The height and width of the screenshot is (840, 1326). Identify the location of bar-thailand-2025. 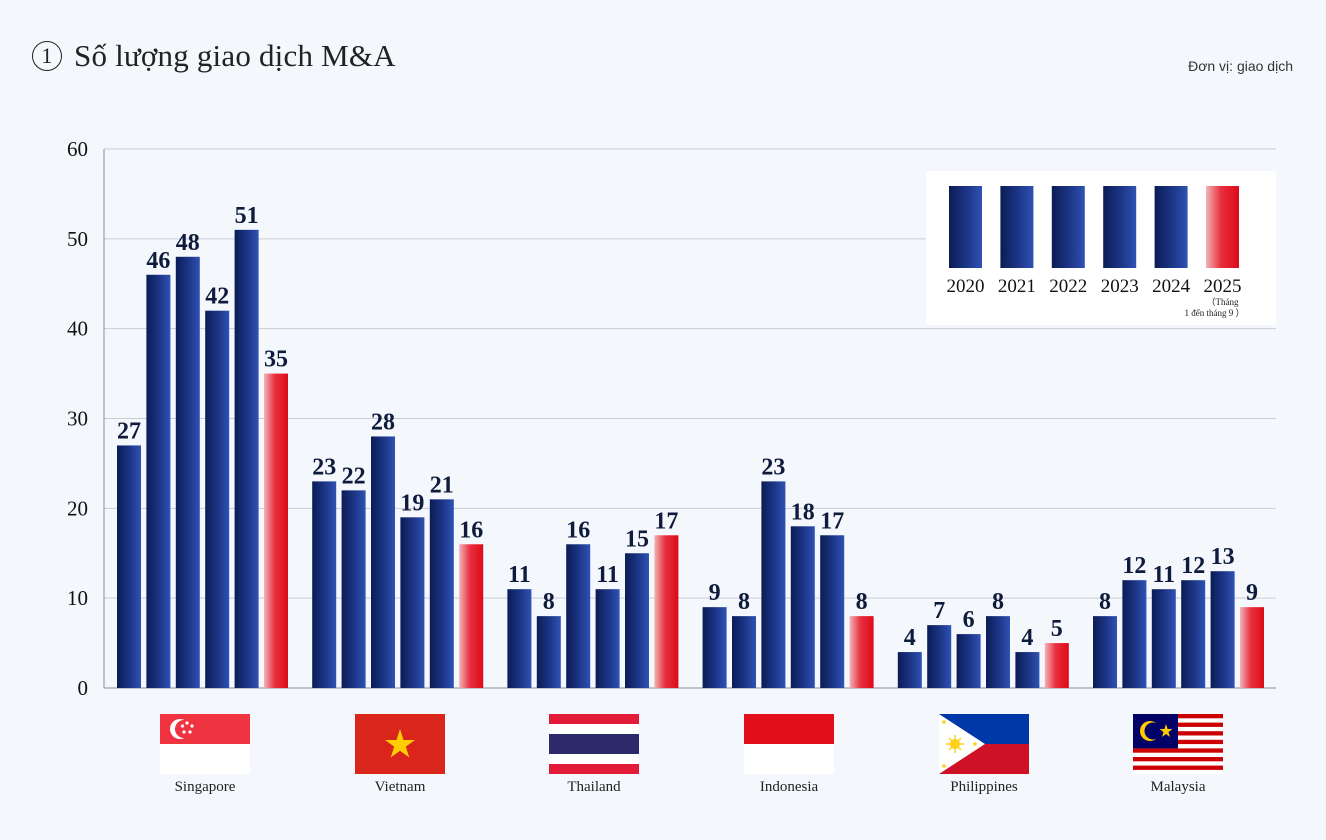
(666, 611).